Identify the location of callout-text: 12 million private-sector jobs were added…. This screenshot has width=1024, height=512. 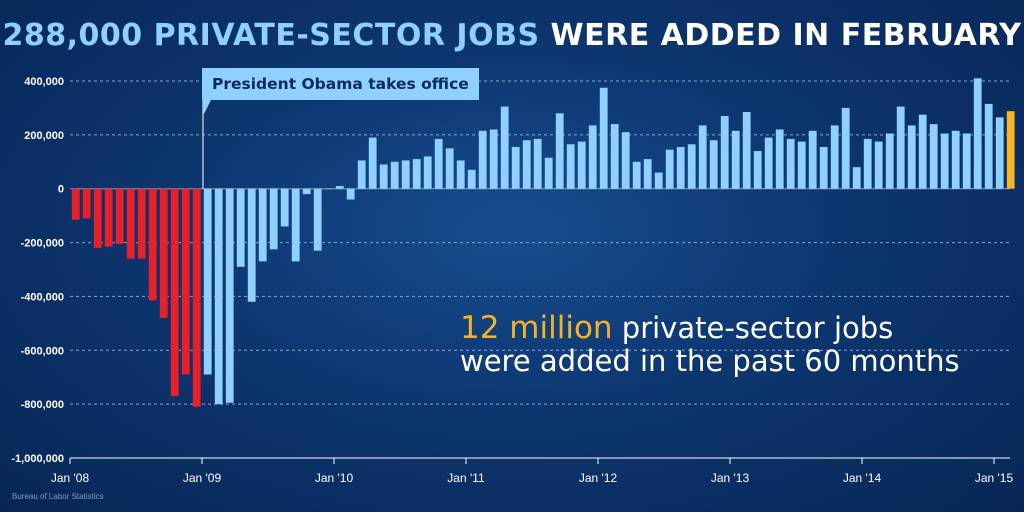
(710, 345).